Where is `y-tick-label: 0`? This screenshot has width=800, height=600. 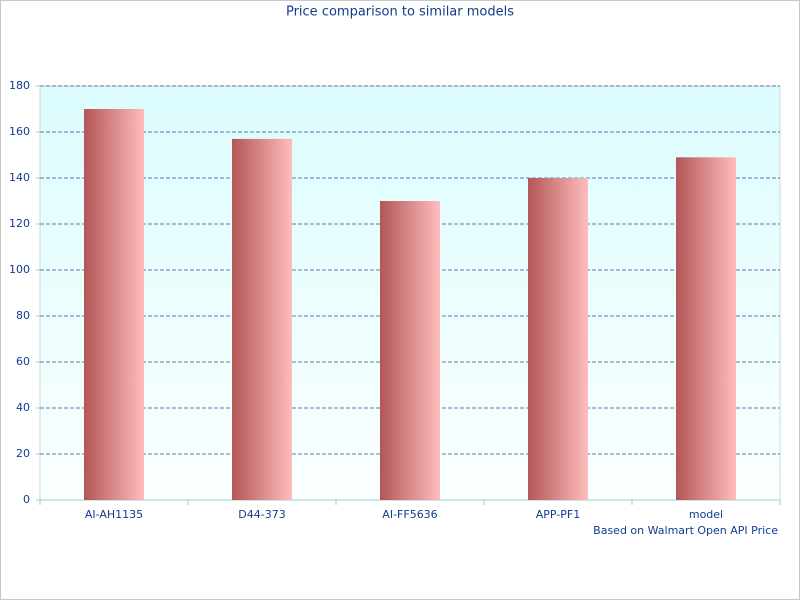
y-tick-label: 0 is located at coordinates (26, 499).